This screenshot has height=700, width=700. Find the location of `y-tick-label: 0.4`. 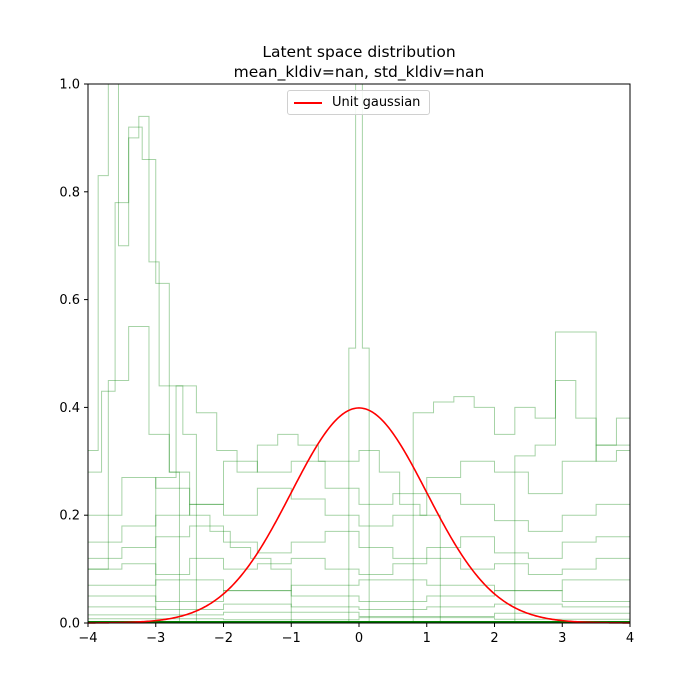

y-tick-label: 0.4 is located at coordinates (69, 408).